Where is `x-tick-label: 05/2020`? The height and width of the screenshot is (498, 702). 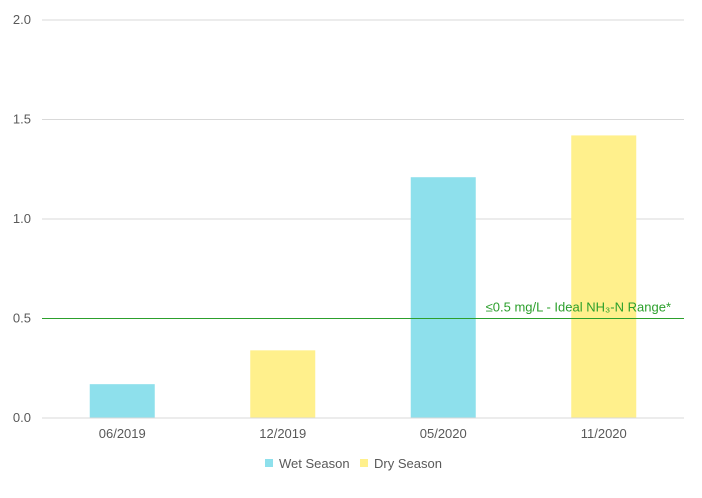 x-tick-label: 05/2020 is located at coordinates (443, 433).